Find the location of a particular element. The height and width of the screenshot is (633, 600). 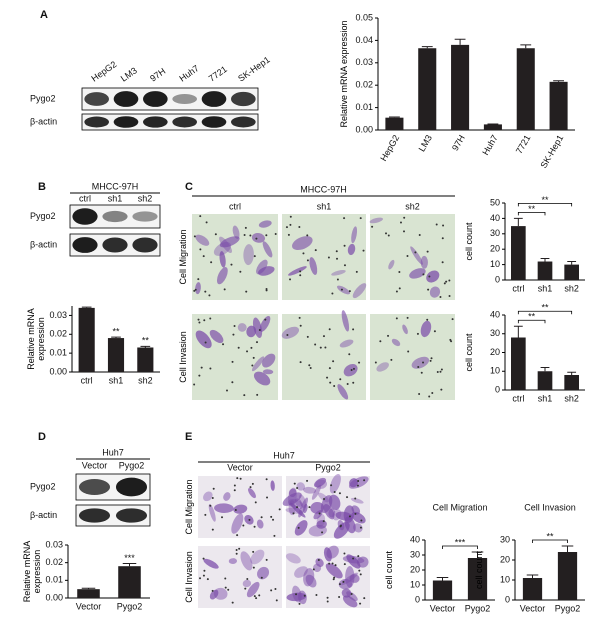

significance-label: ** is located at coordinates (532, 317).